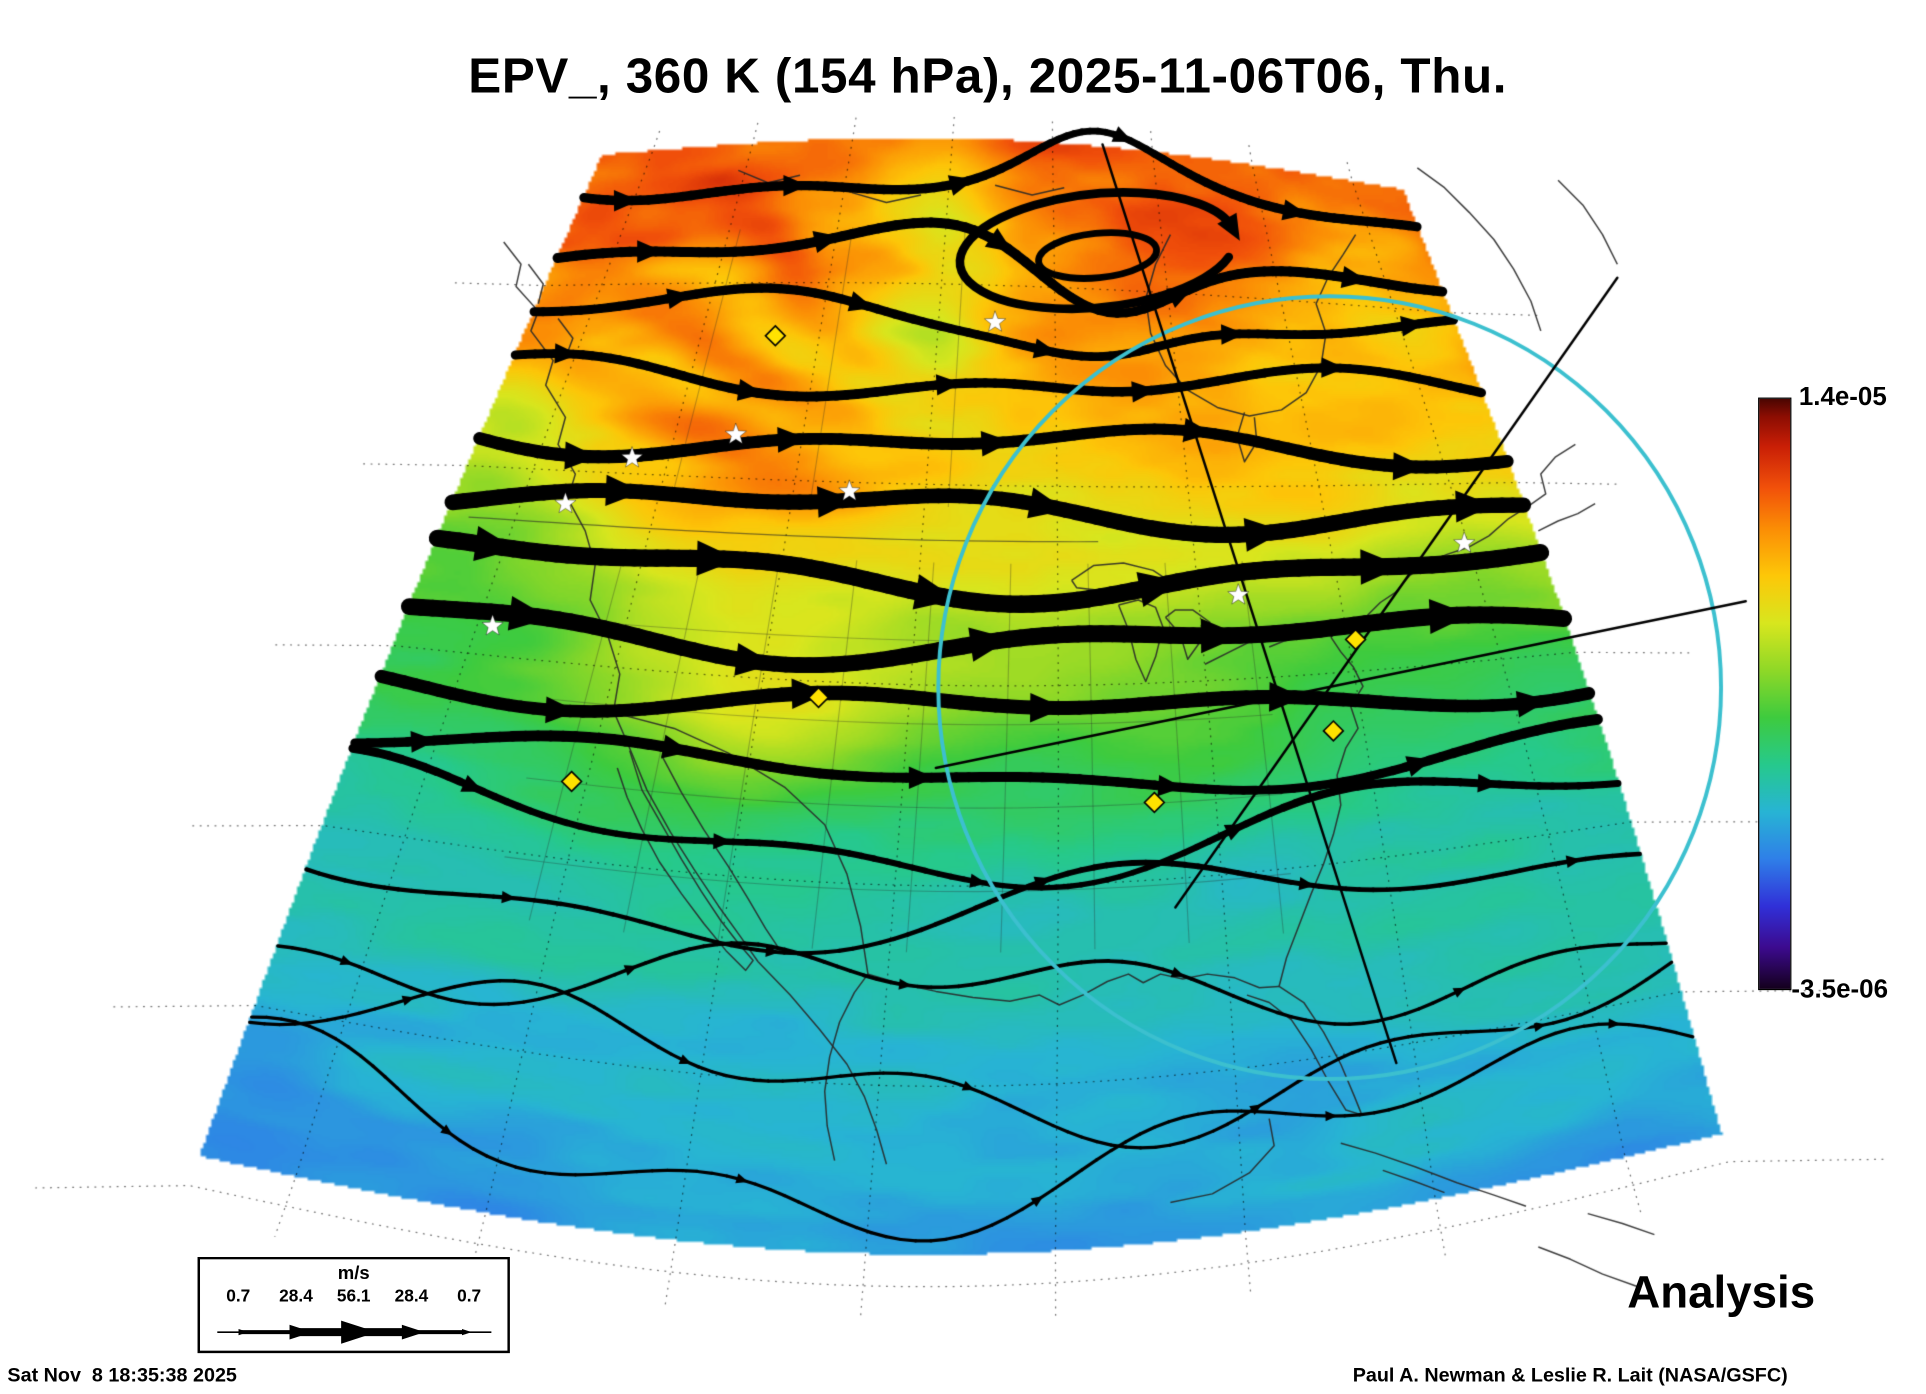  I want to click on wind-legend-values: 0.7 28.4 56.1 28.4 0.7, so click(353, 1295).